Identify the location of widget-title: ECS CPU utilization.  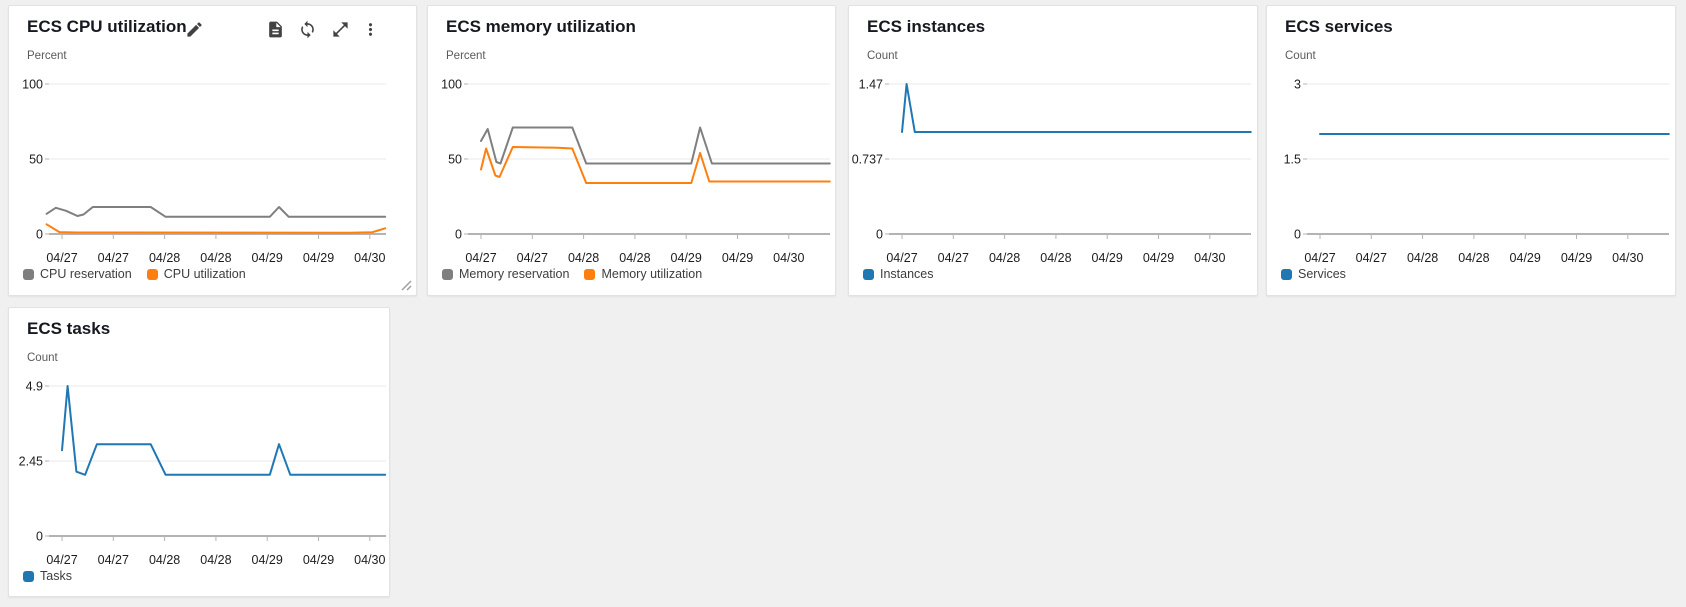
(107, 26).